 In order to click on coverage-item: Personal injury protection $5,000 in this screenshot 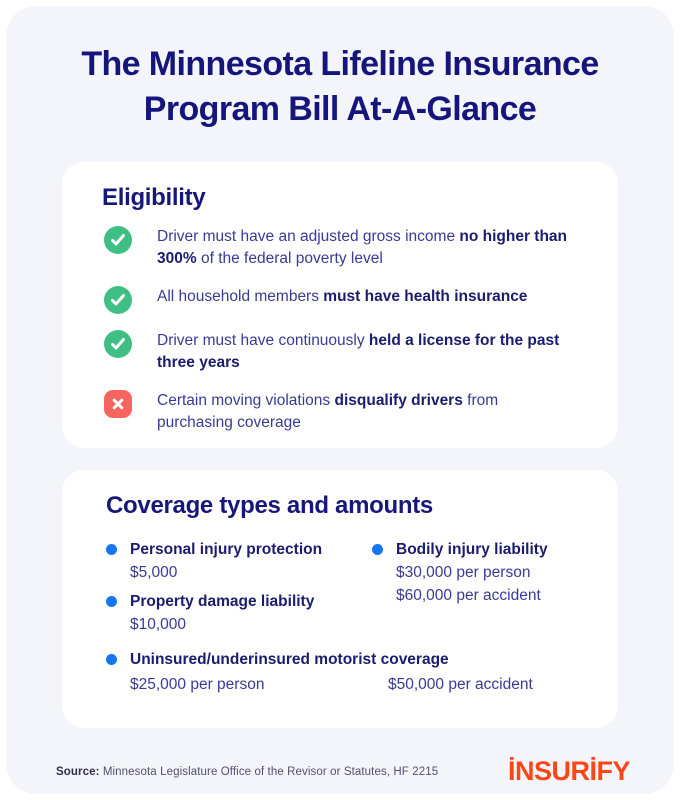, I will do `click(239, 561)`.